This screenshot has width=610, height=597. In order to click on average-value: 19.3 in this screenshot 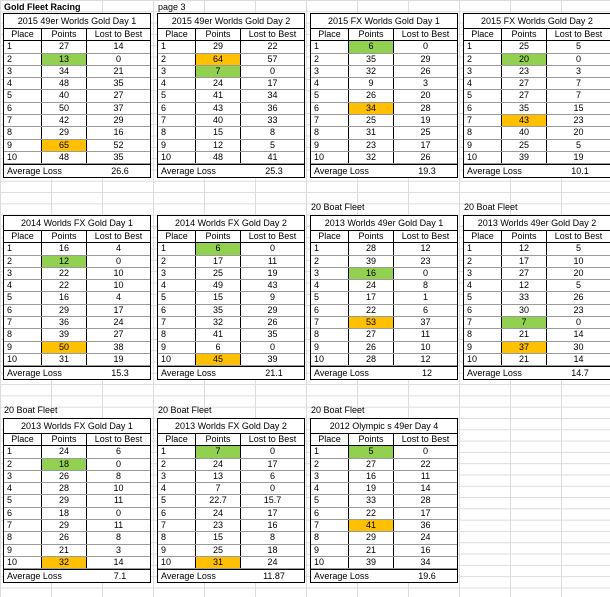, I will do `click(427, 171)`.